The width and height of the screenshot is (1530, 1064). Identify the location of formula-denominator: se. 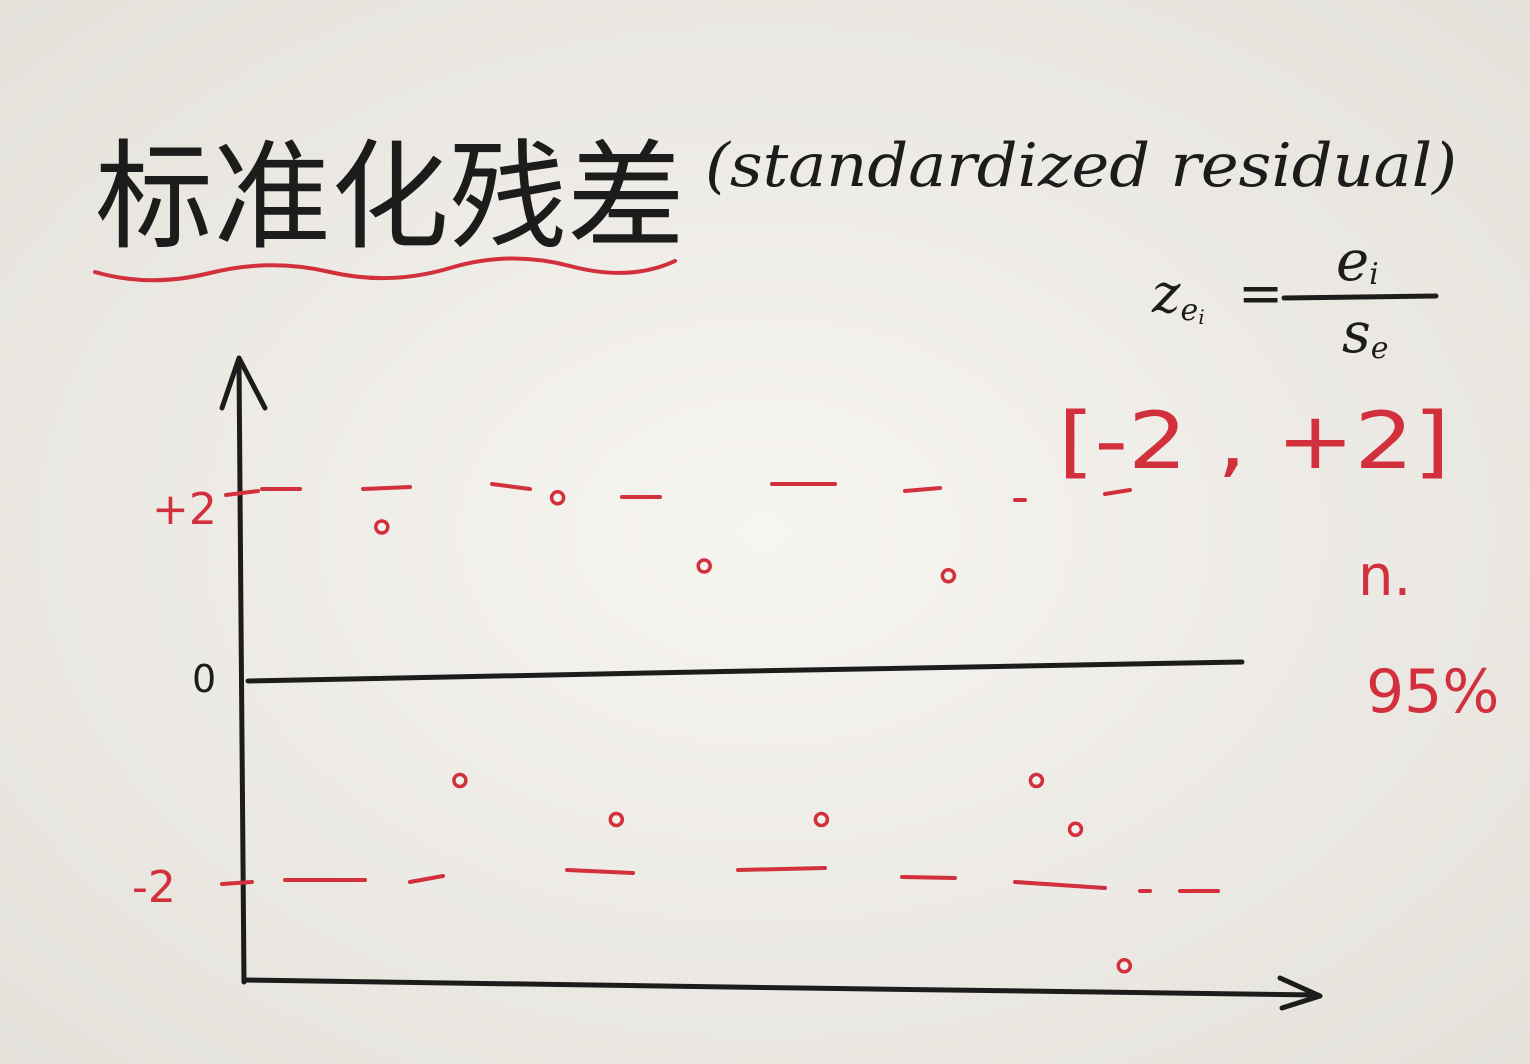
(1365, 333).